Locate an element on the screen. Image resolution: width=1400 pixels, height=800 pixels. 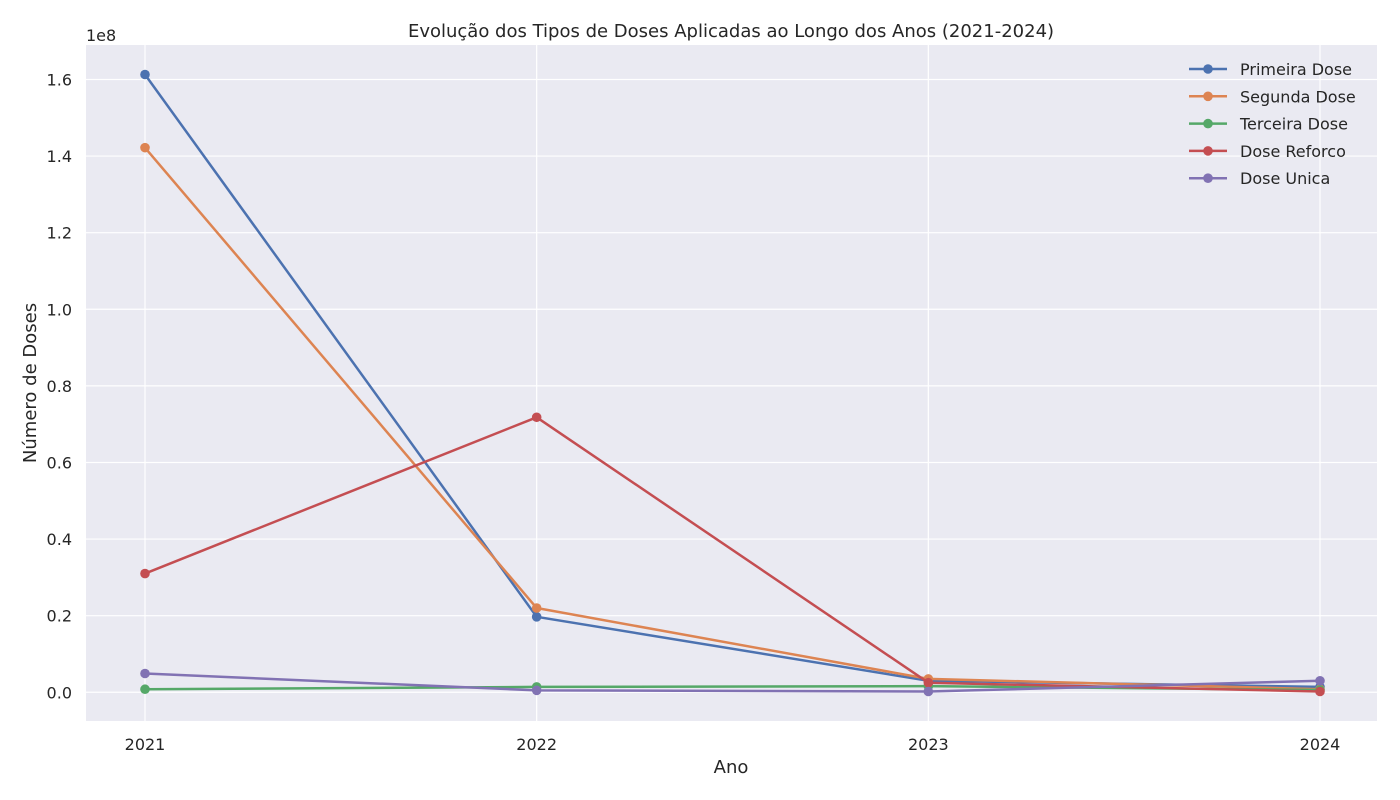
legend-label: Primeira Dose is located at coordinates (1296, 69).